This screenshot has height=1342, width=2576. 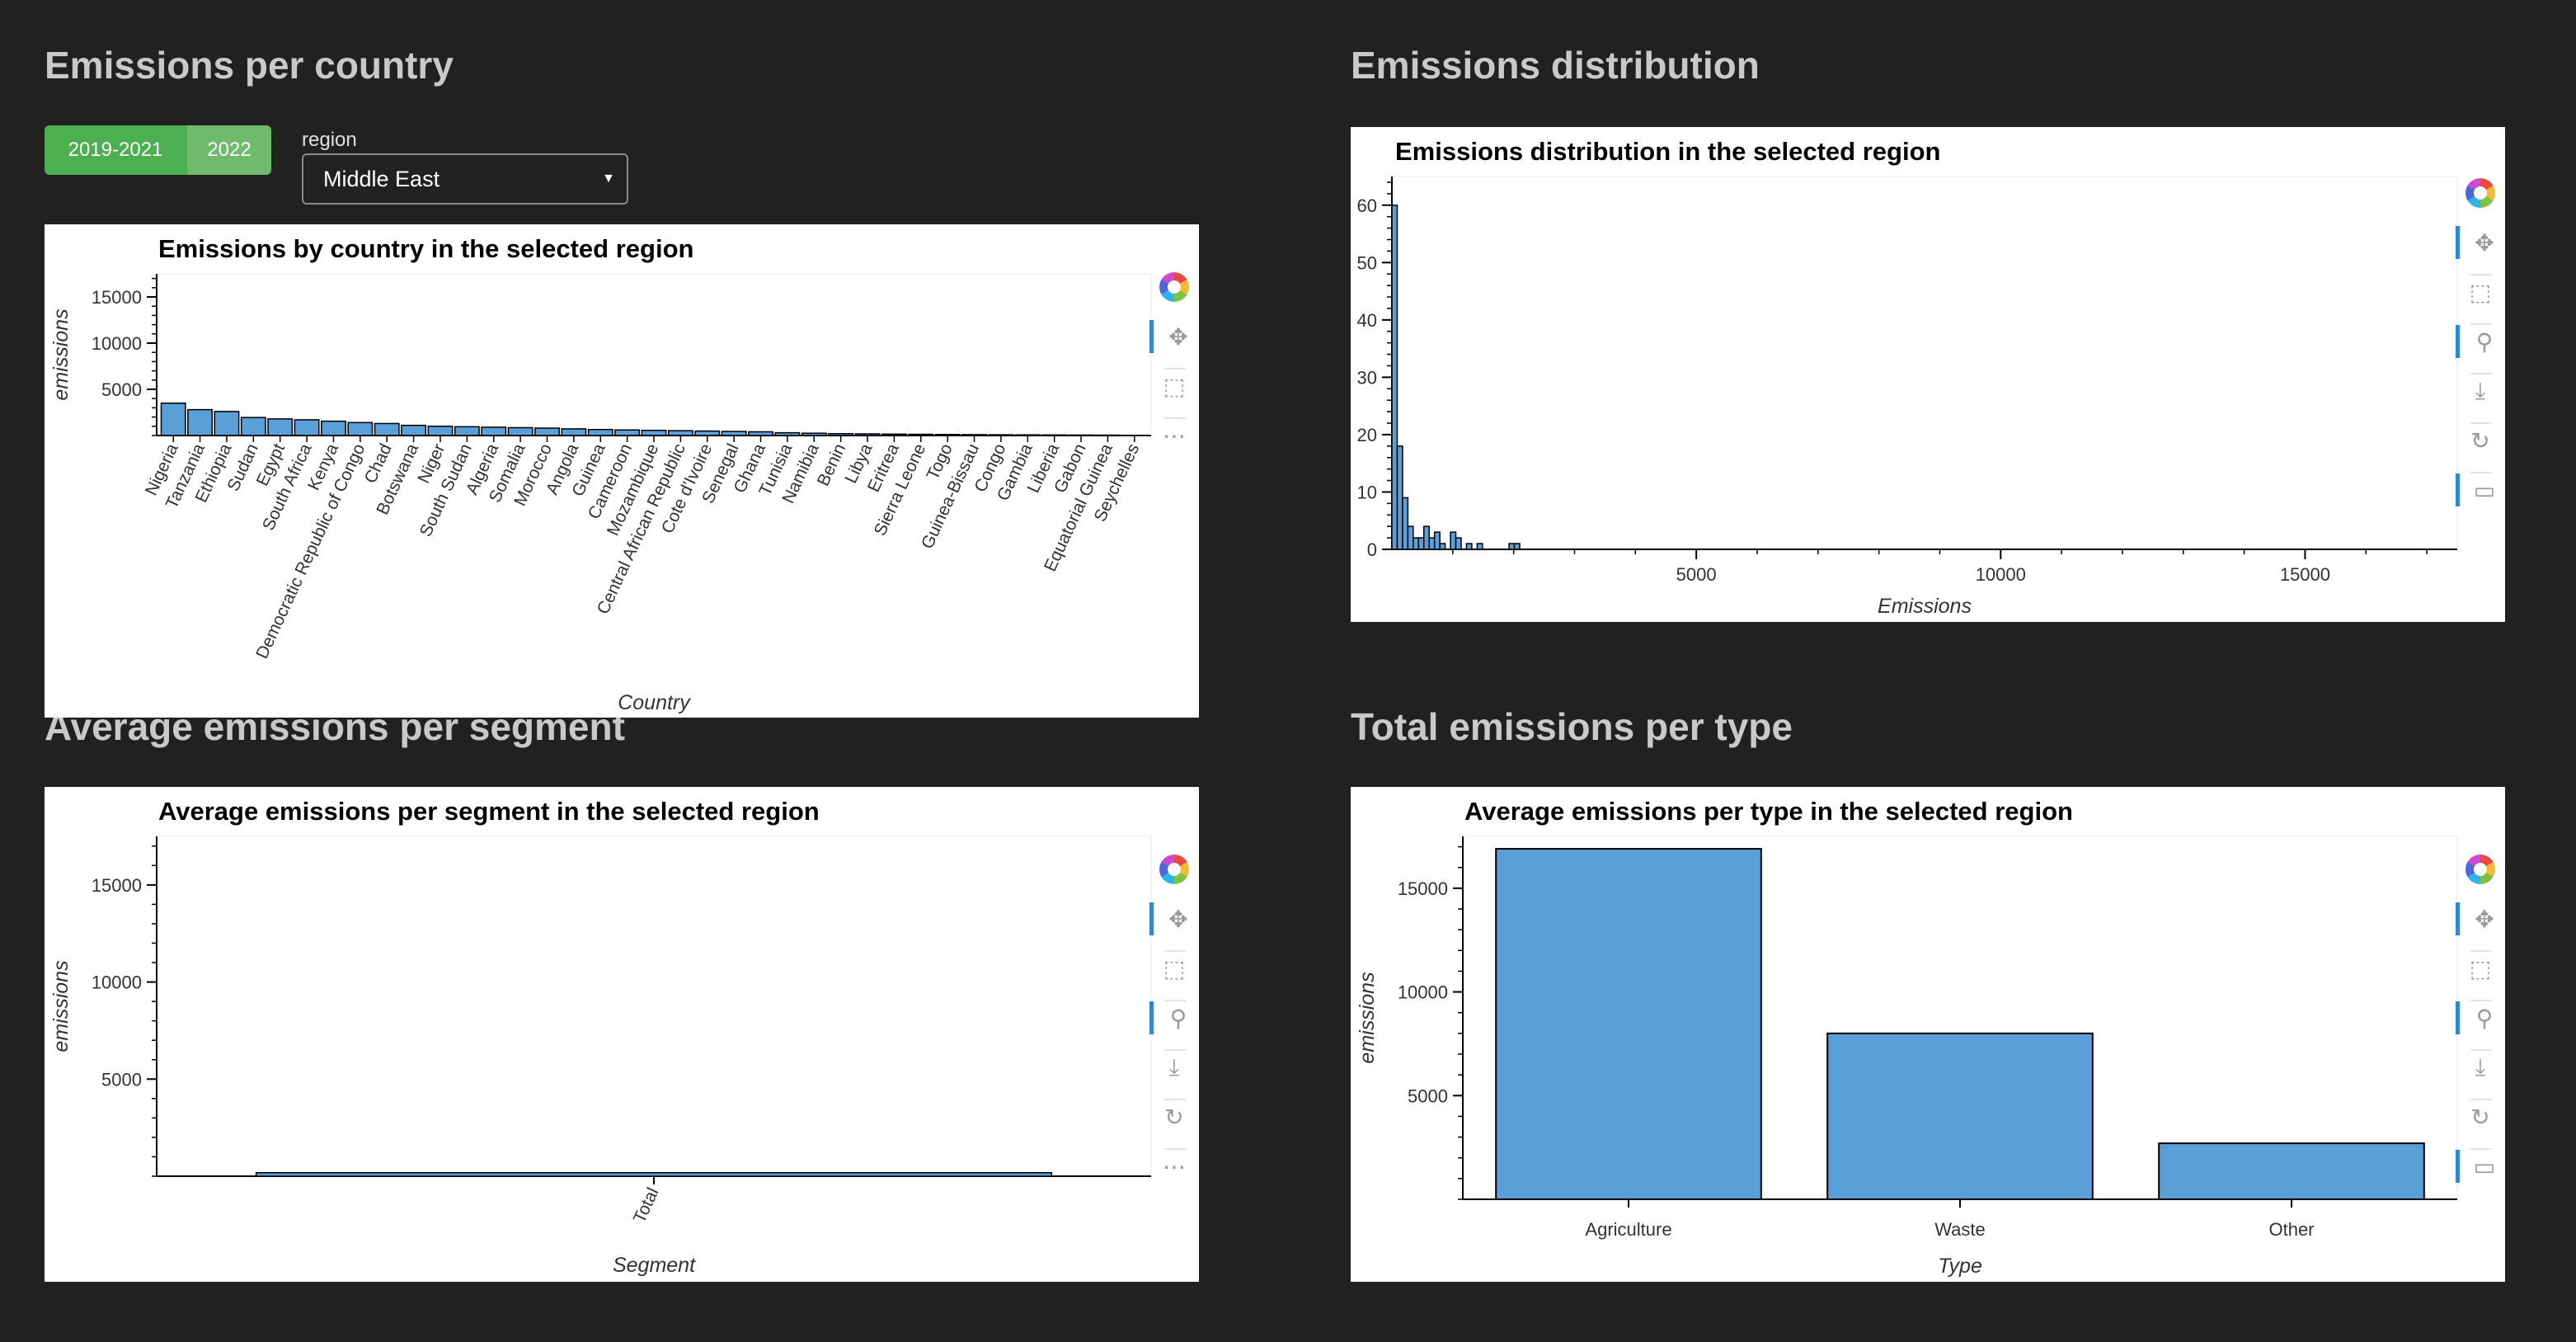 What do you see at coordinates (465, 179) in the screenshot?
I see `region-select: Middle East ▼` at bounding box center [465, 179].